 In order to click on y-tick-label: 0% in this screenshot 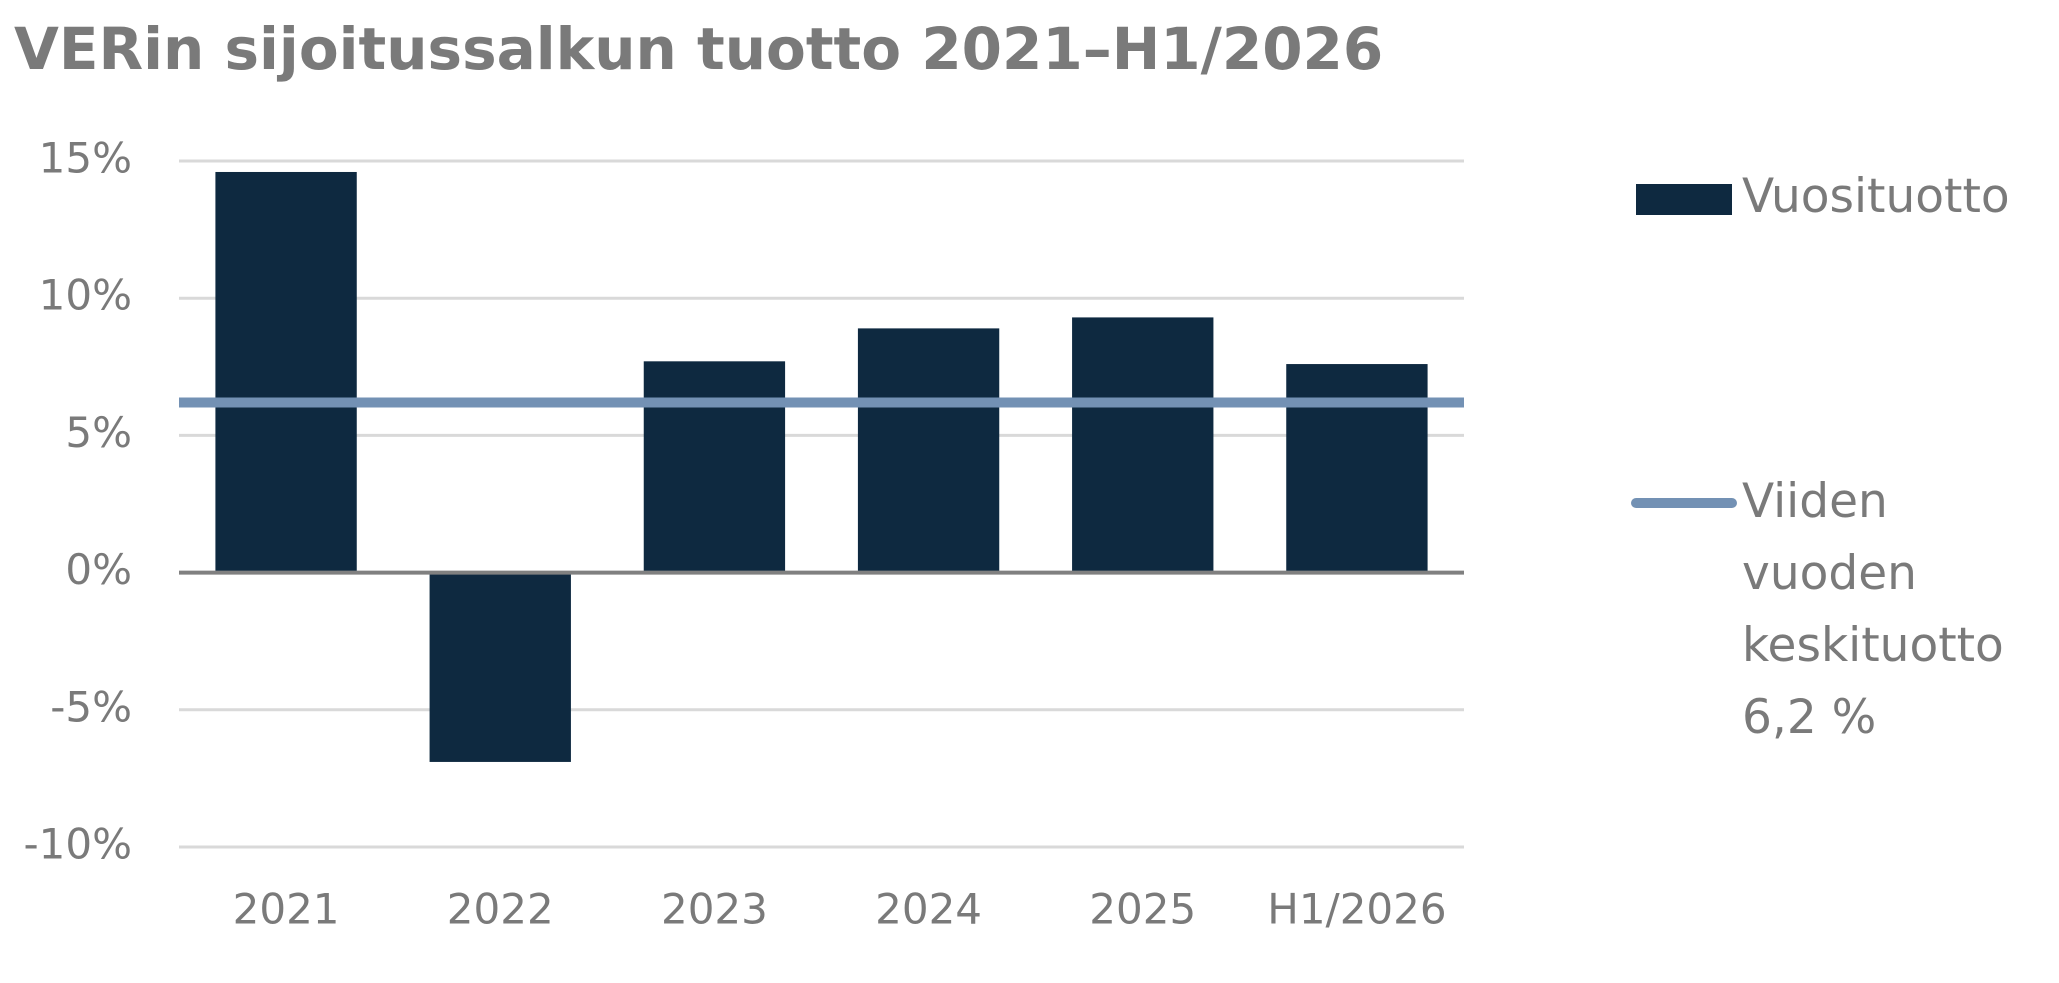, I will do `click(98, 569)`.